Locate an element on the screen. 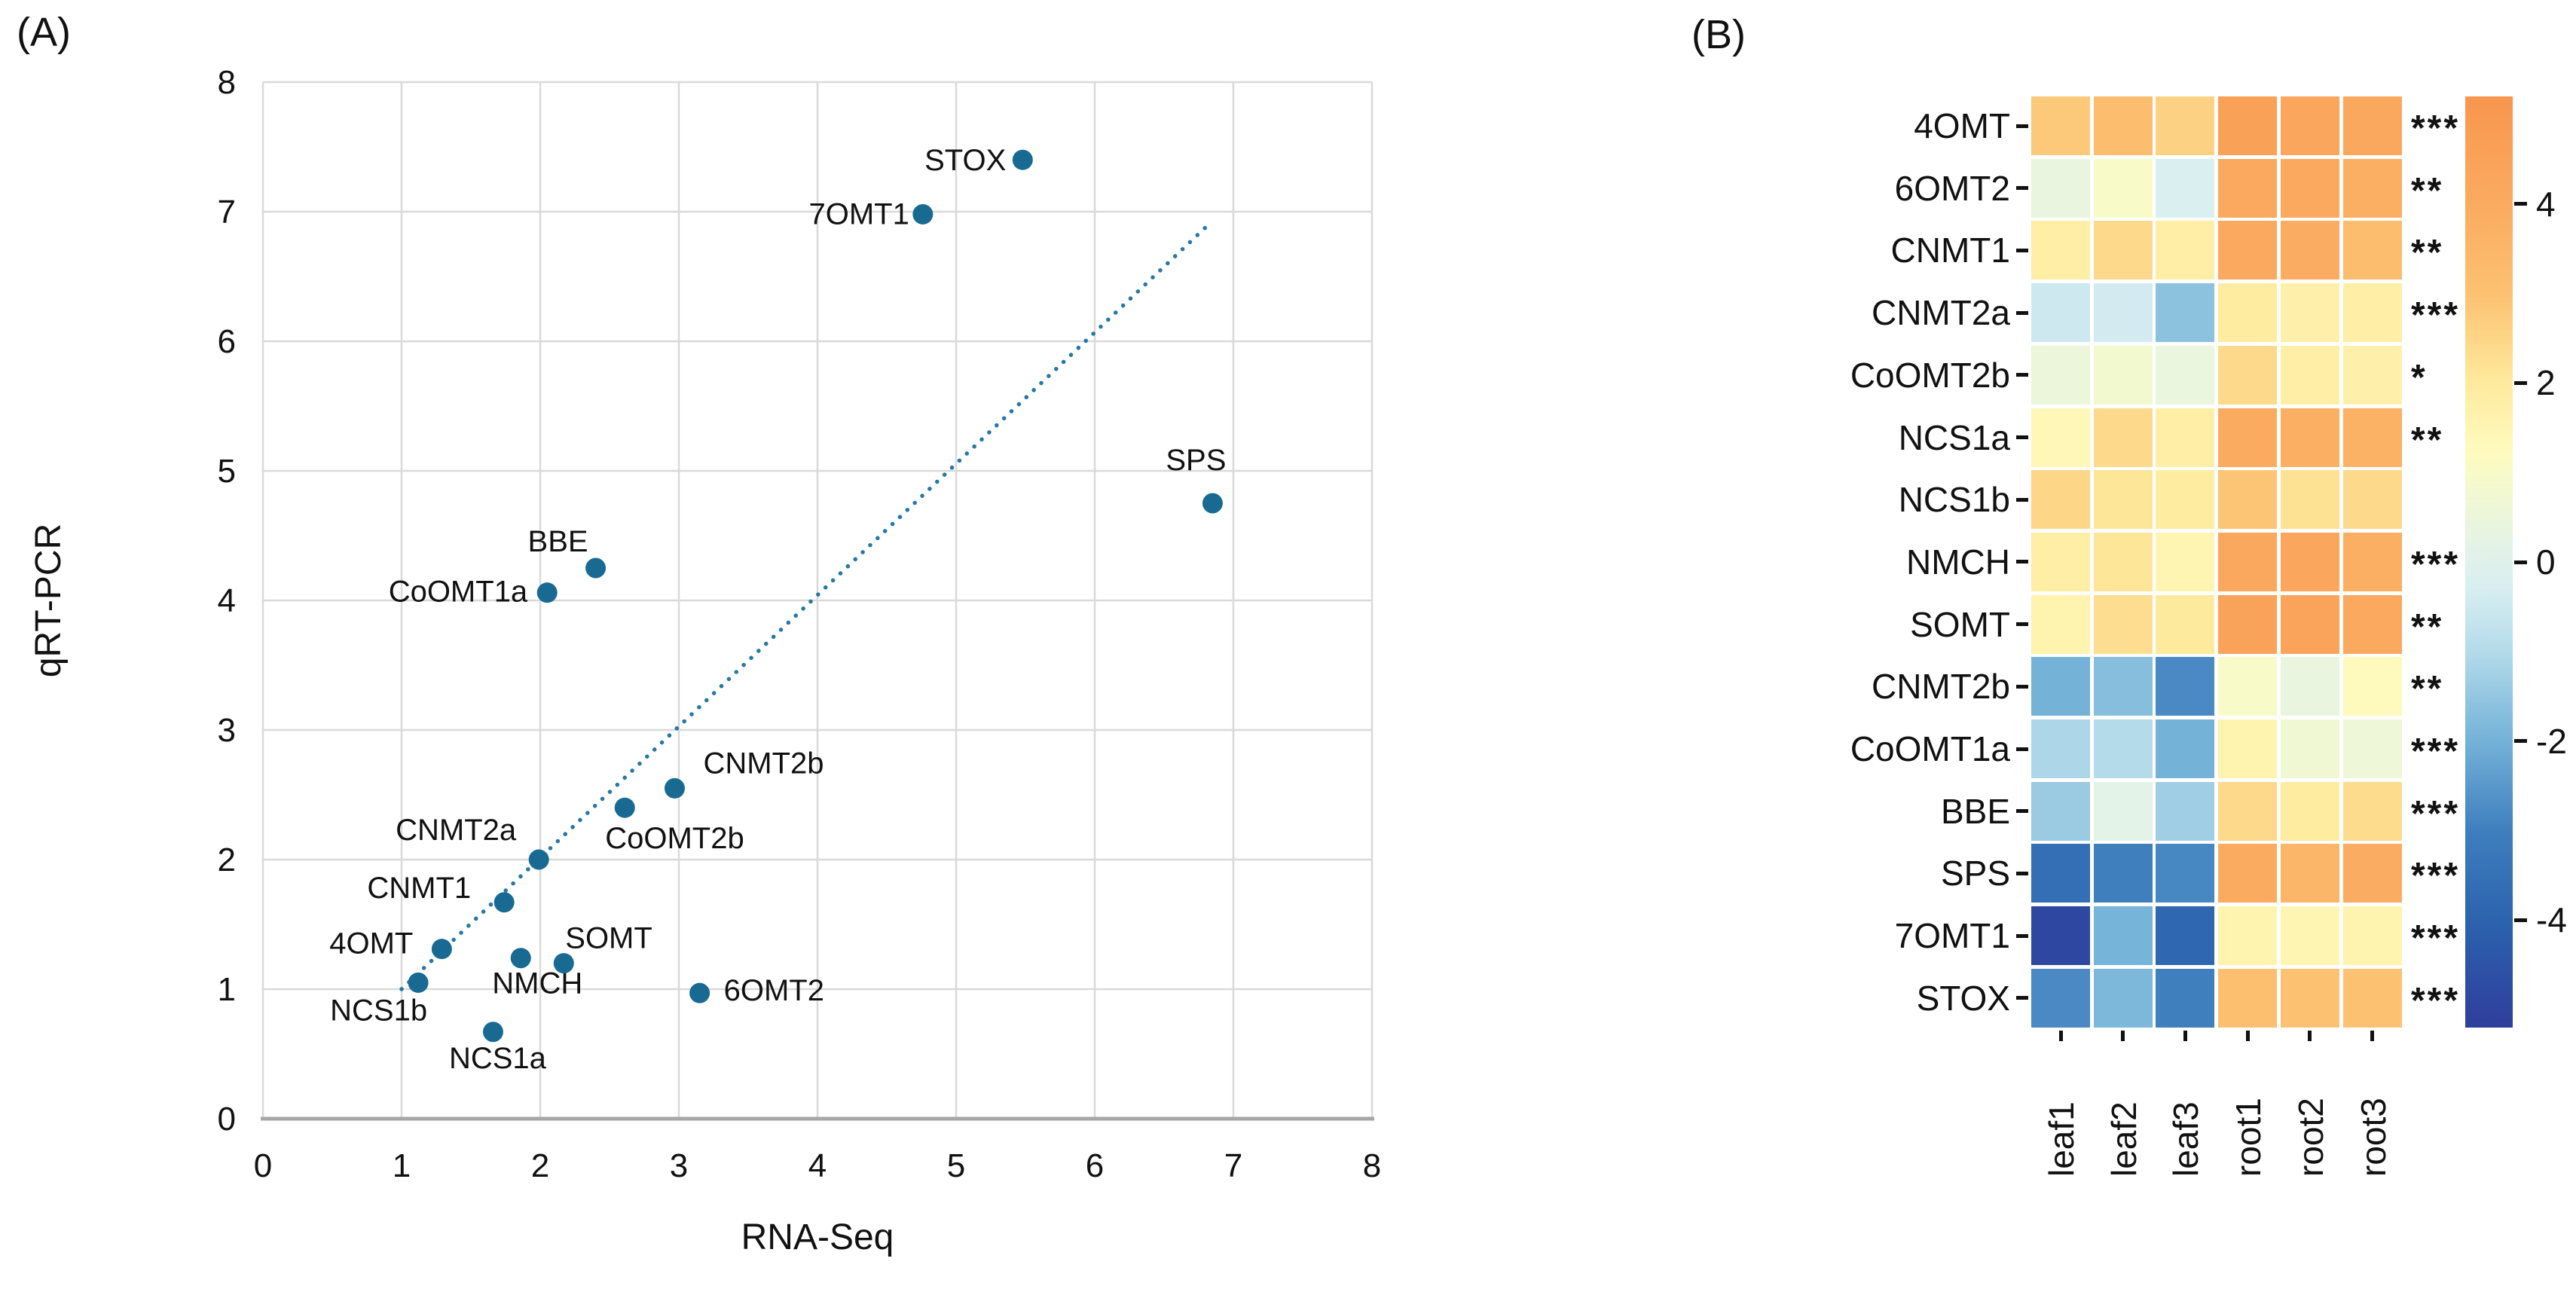 The height and width of the screenshot is (1292, 2576). heatmap-row-label: 7OMT1 is located at coordinates (1952, 936).